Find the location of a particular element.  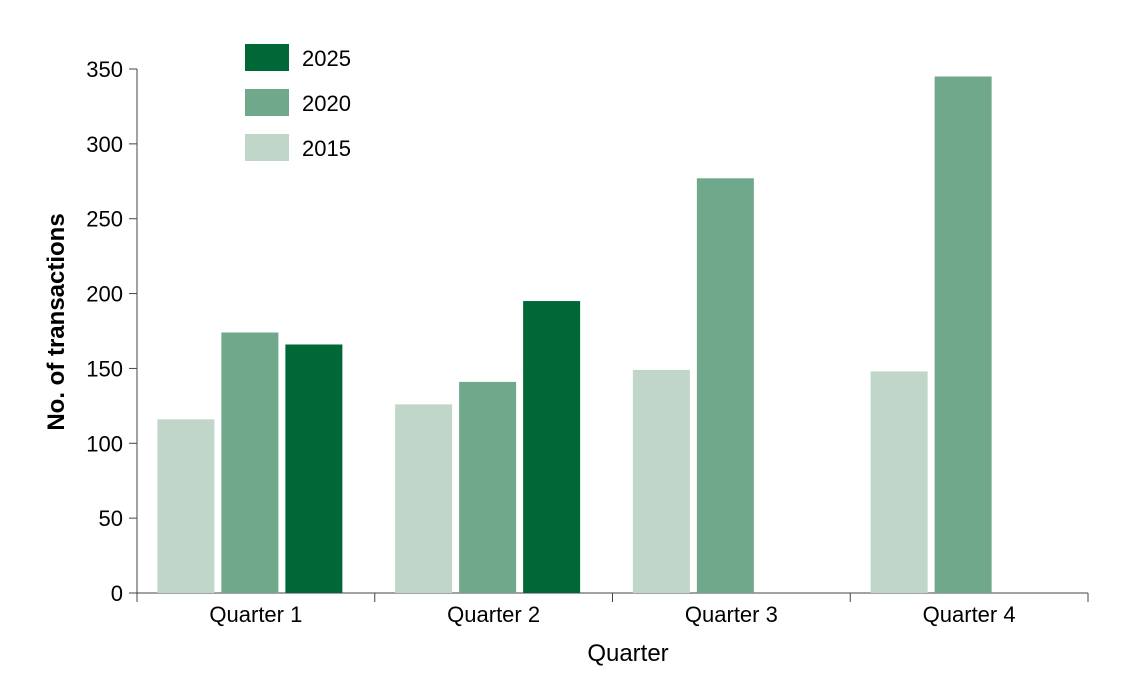

y-tick-label: 150 is located at coordinates (104, 368).